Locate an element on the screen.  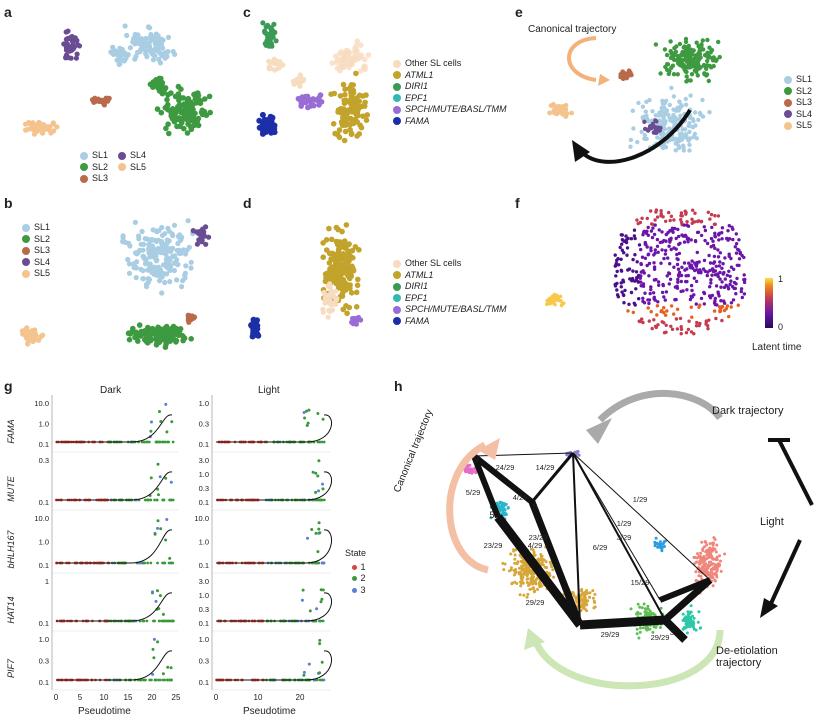
sl5-cell is located at coordinates (43, 335).